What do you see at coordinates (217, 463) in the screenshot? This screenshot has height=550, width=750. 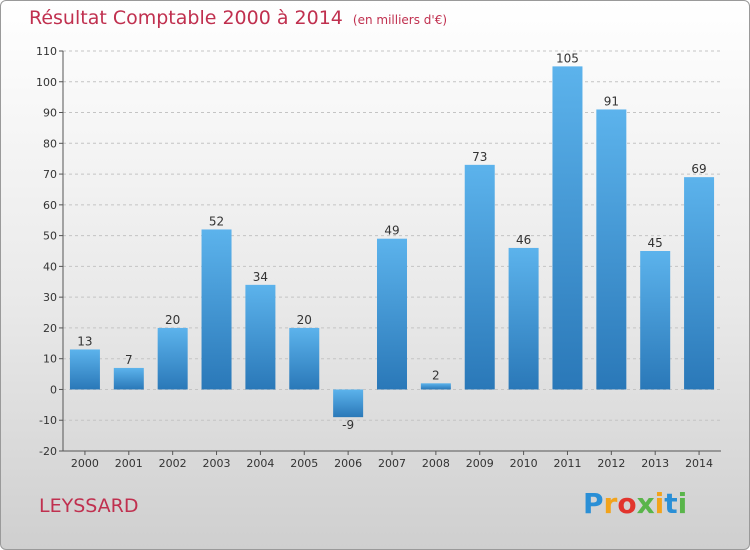 I see `x-tick-label: 2003` at bounding box center [217, 463].